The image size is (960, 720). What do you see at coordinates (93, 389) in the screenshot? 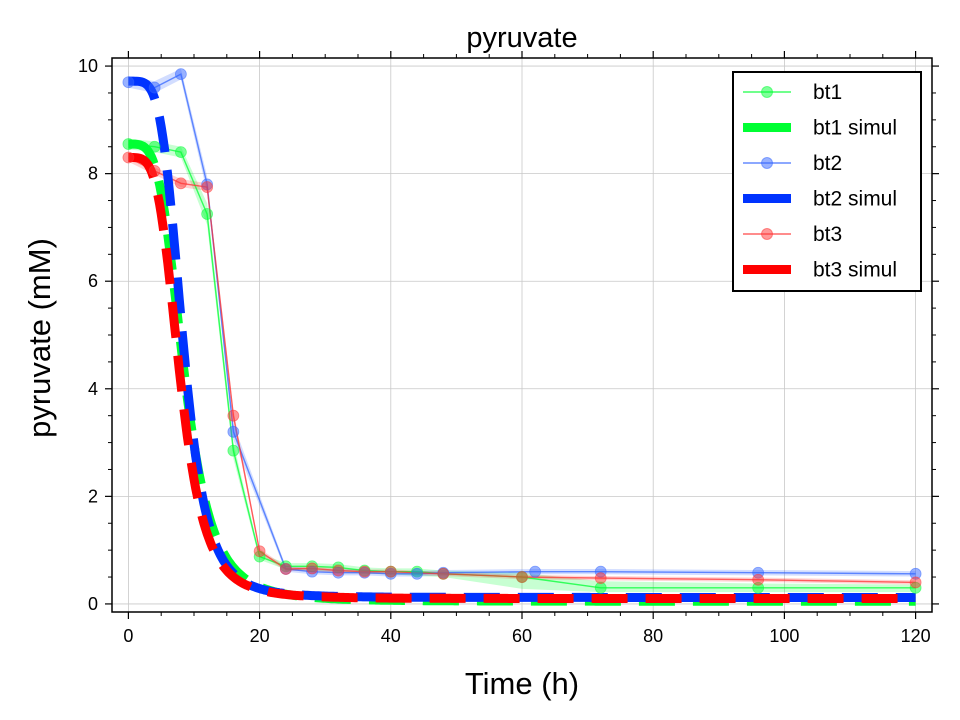
I see `y-tick-label: 4` at bounding box center [93, 389].